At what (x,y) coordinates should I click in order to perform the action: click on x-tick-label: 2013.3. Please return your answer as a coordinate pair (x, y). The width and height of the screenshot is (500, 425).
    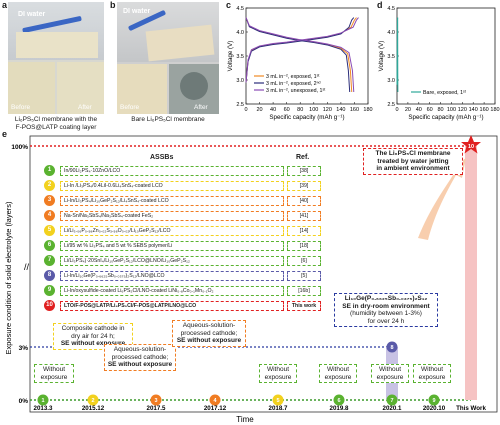
    Looking at the image, I should click on (43, 408).